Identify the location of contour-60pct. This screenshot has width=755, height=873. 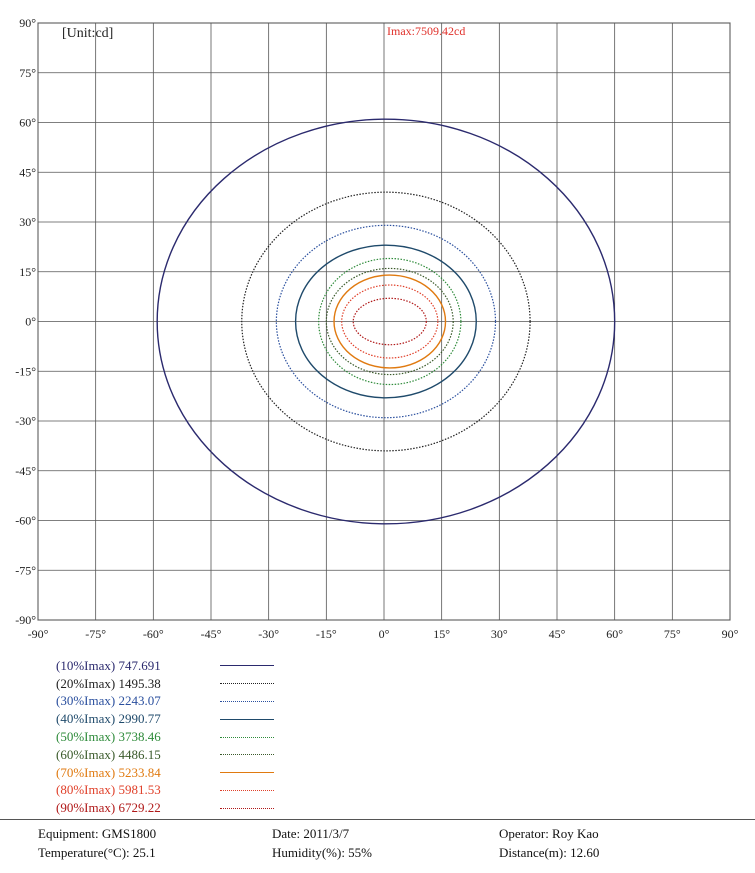
(389, 321).